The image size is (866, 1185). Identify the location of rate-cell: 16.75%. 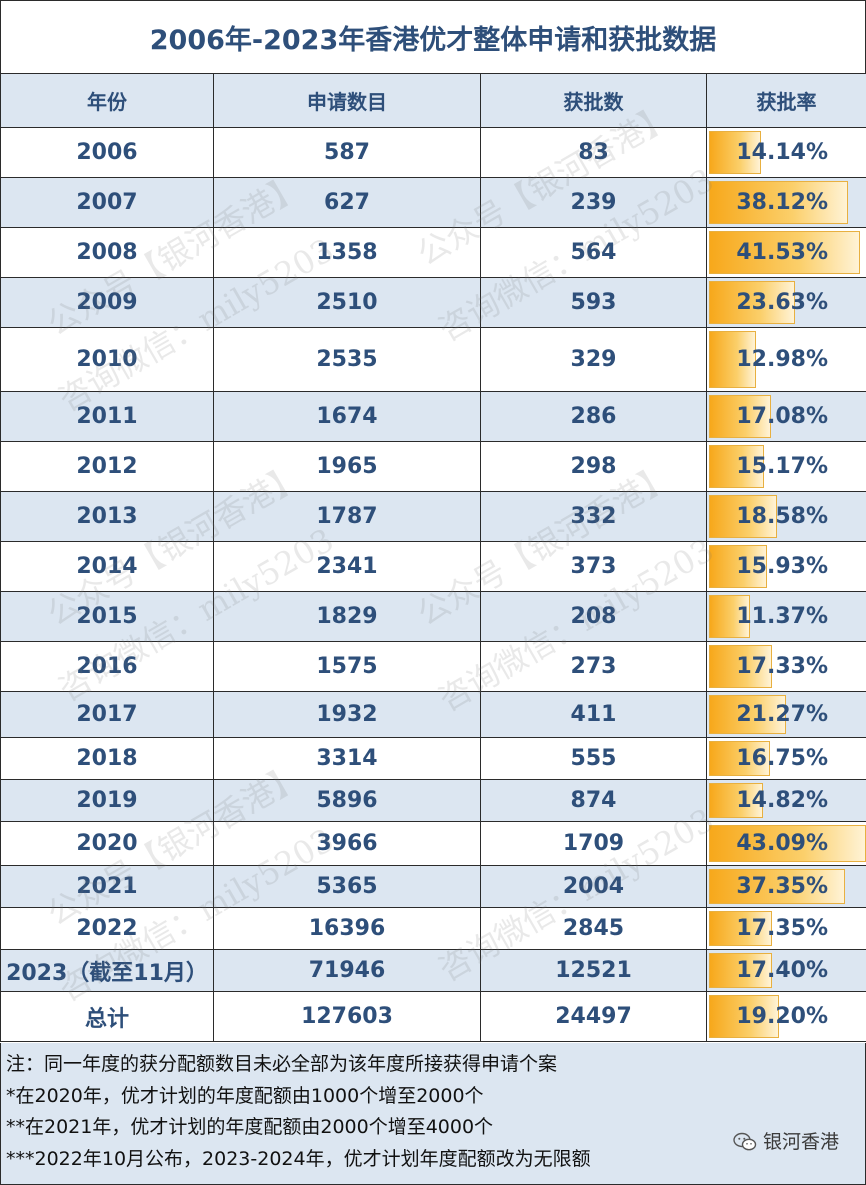
(786, 758).